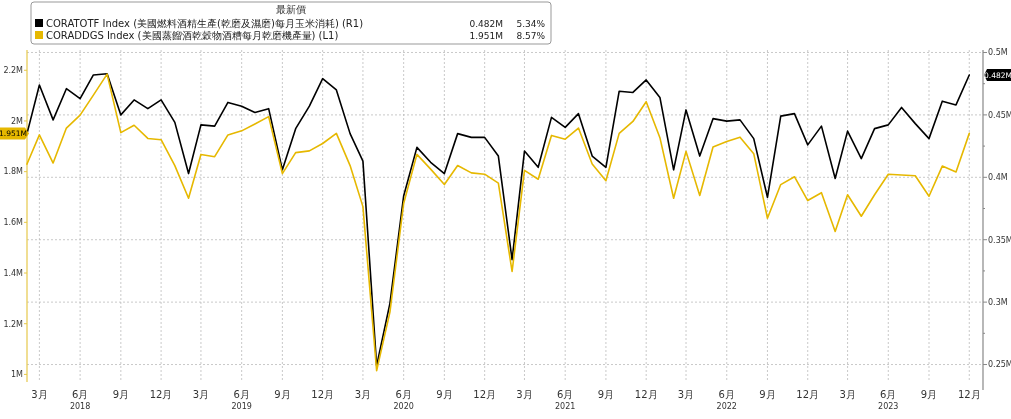 This screenshot has height=419, width=1011. Describe the element at coordinates (998, 178) in the screenshot. I see `y2-tick-label: 0.4M` at that location.